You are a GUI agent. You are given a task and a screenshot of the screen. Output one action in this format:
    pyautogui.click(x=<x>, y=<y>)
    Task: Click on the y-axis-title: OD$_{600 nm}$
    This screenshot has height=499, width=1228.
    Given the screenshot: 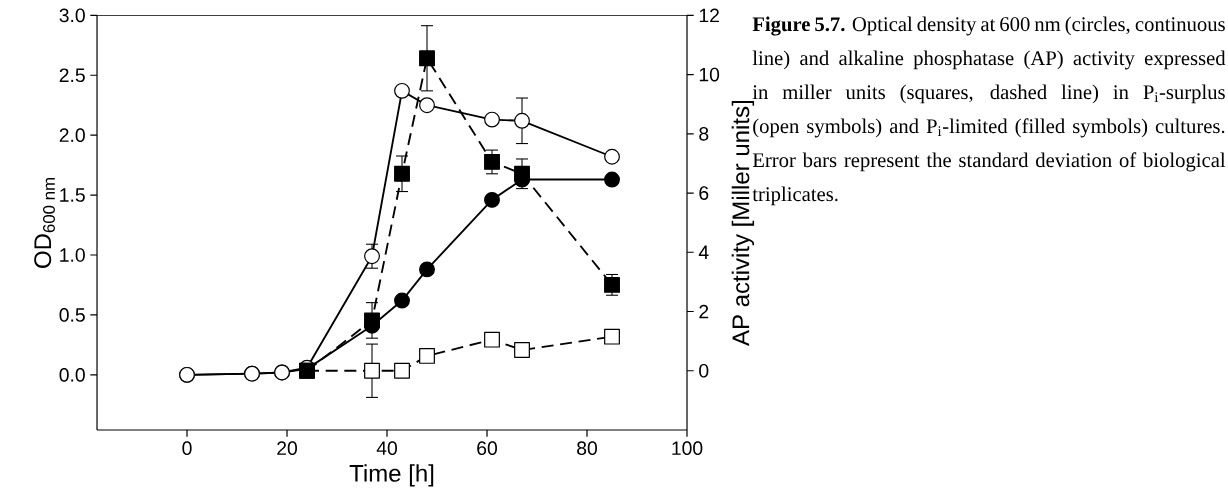 What is the action you would take?
    pyautogui.click(x=44, y=223)
    